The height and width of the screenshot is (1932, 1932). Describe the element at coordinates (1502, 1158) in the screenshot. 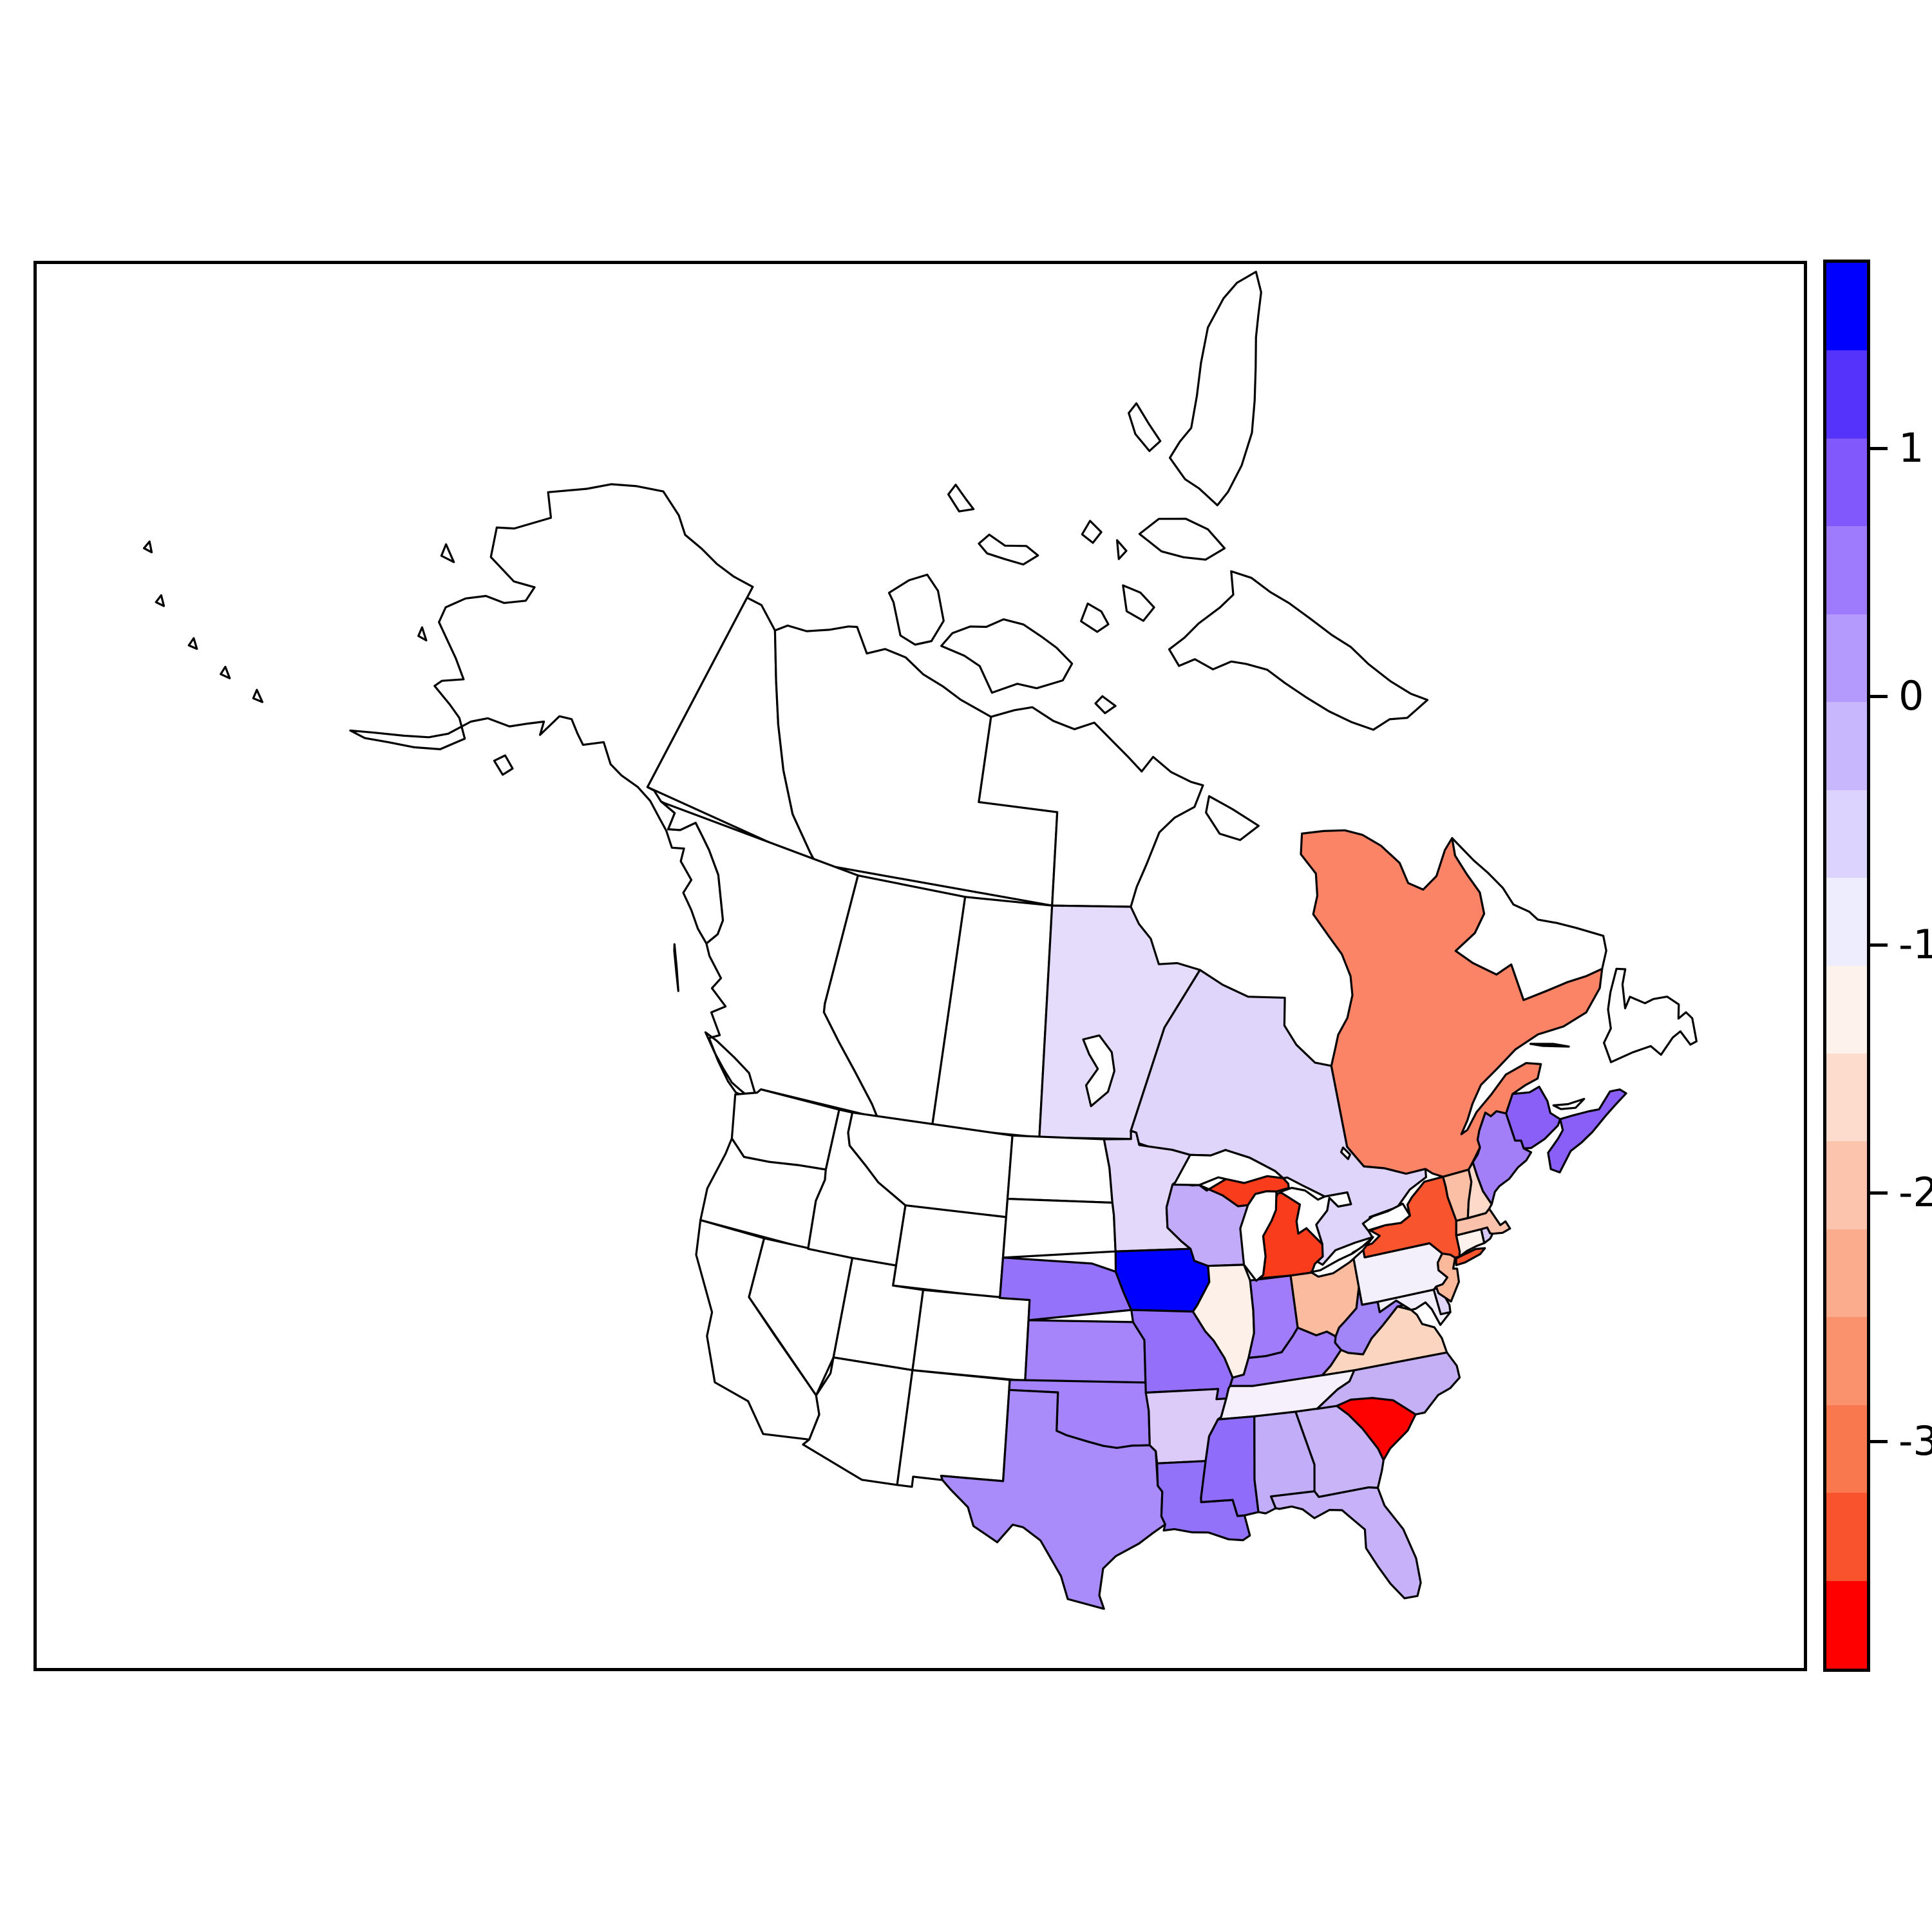

I see `region-me` at that location.